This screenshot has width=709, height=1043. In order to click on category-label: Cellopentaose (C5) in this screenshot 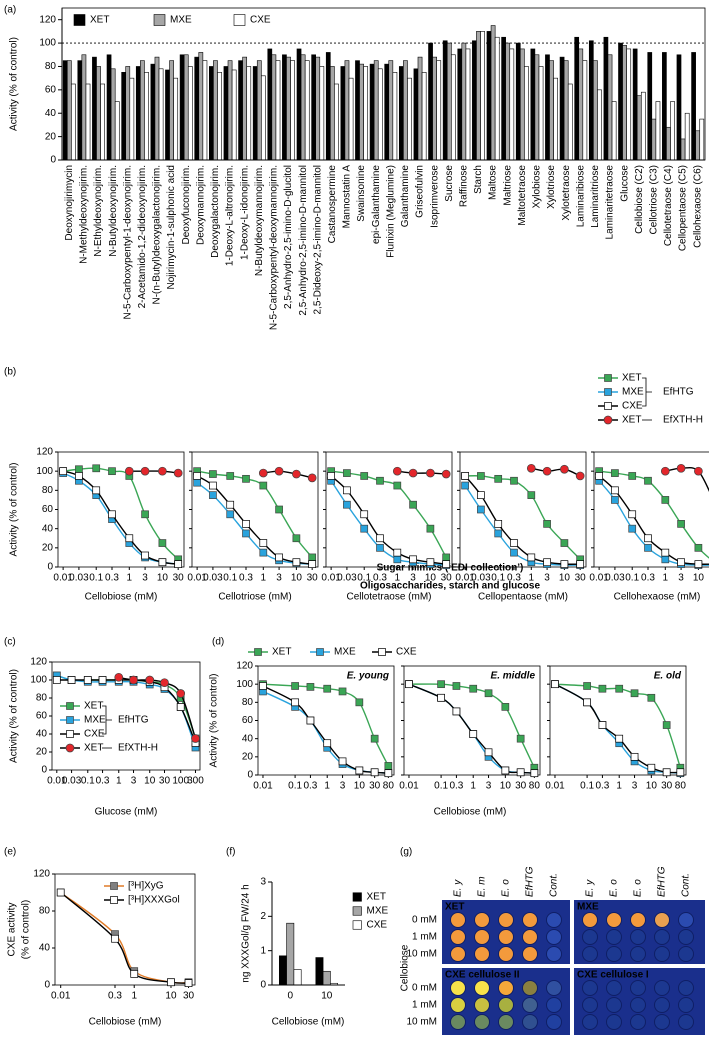, I will do `click(683, 208)`.